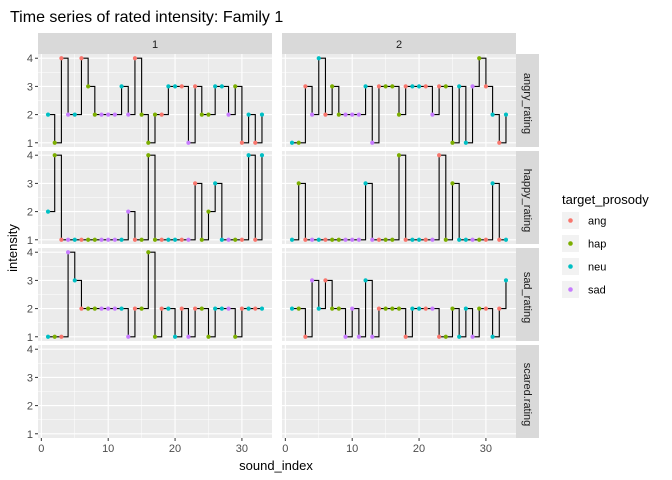  Describe the element at coordinates (30, 184) in the screenshot. I see `y-tick-label: 3` at that location.